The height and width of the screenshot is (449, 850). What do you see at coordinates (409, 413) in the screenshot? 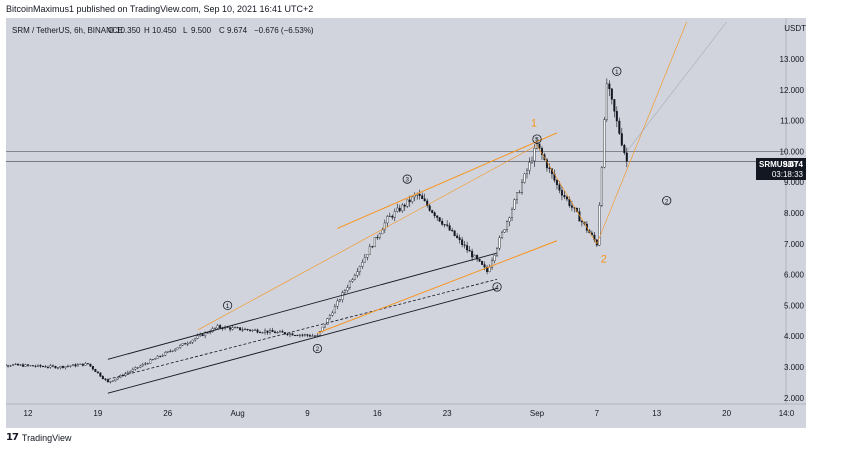
I see `x-axis: 12 19 26 Aug 9 16 23 Sep 7 13 20 14:0` at bounding box center [409, 413].